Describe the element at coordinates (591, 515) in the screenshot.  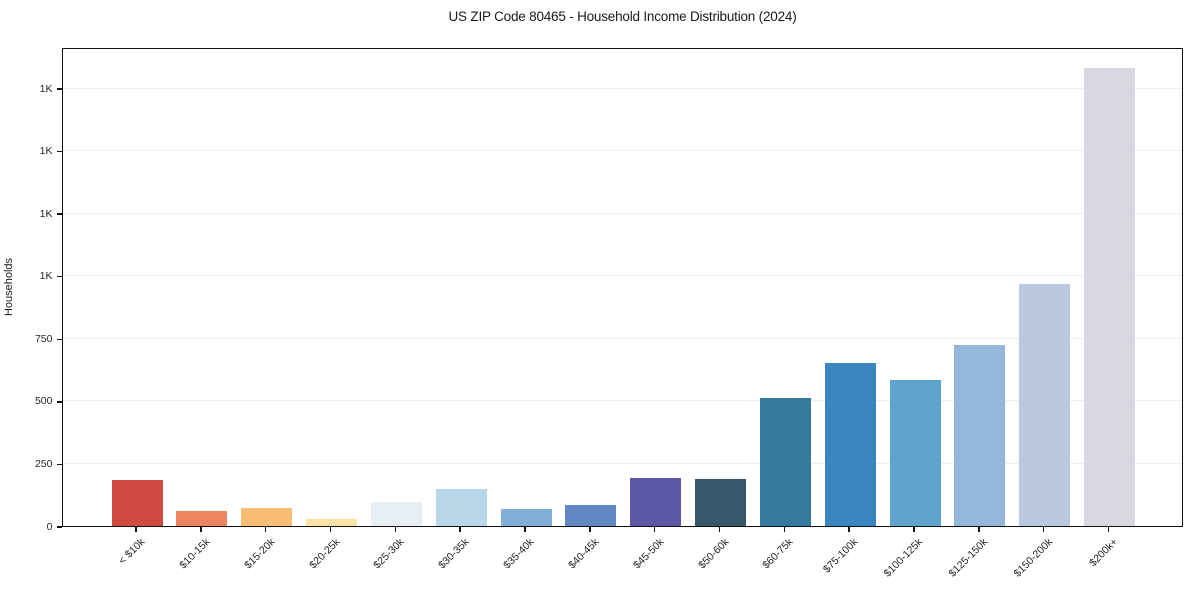
I see `bar-$40-45k` at that location.